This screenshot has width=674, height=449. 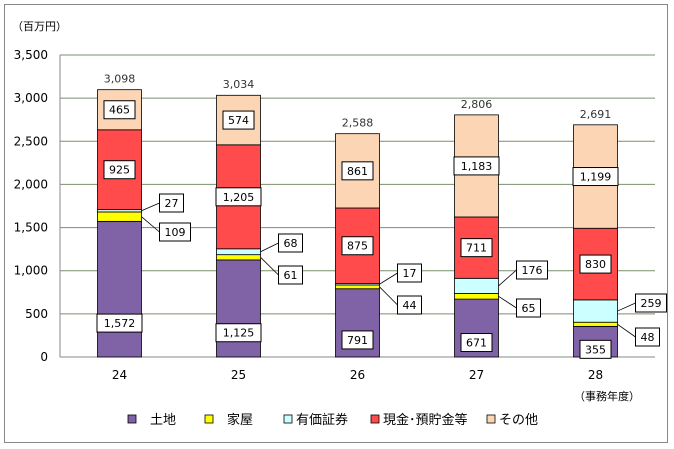 What do you see at coordinates (595, 375) in the screenshot?
I see `x-tick-label: 28` at bounding box center [595, 375].